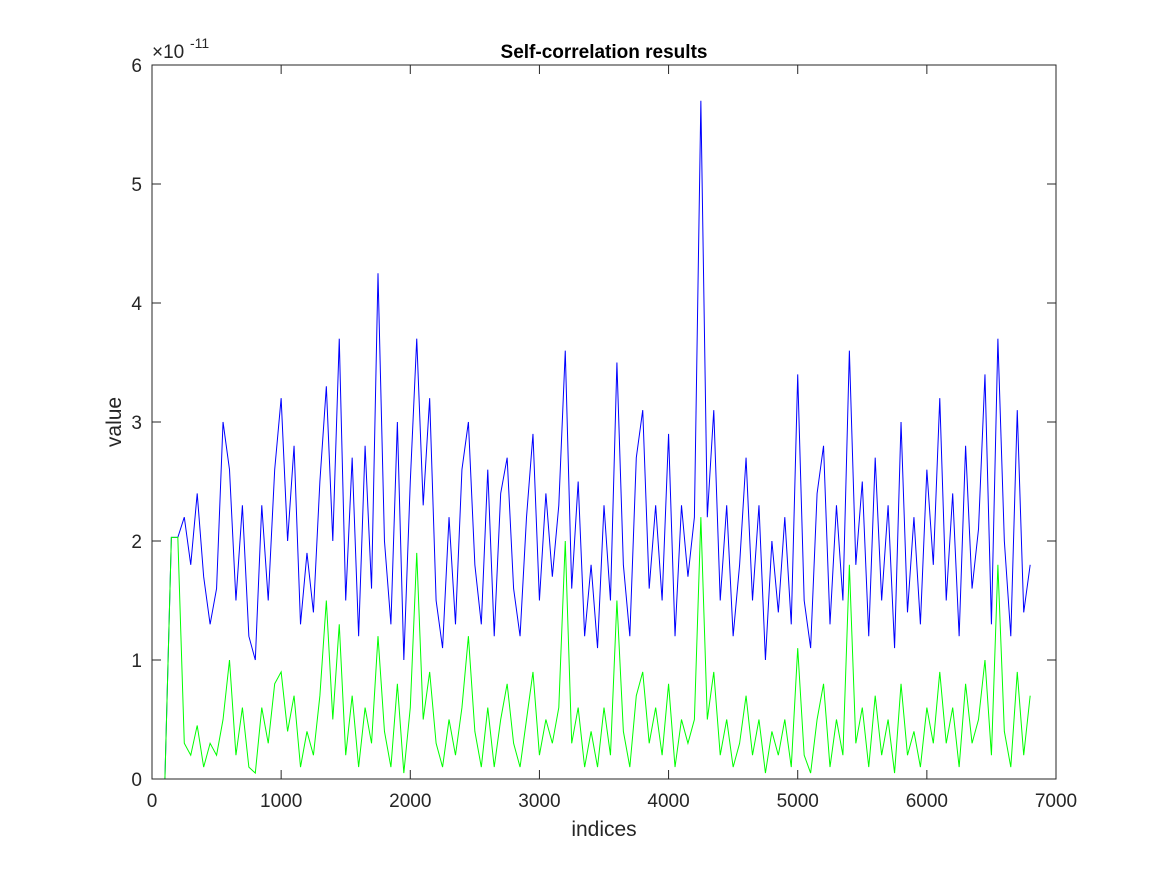  I want to click on x-tick-label: 7000, so click(1056, 801).